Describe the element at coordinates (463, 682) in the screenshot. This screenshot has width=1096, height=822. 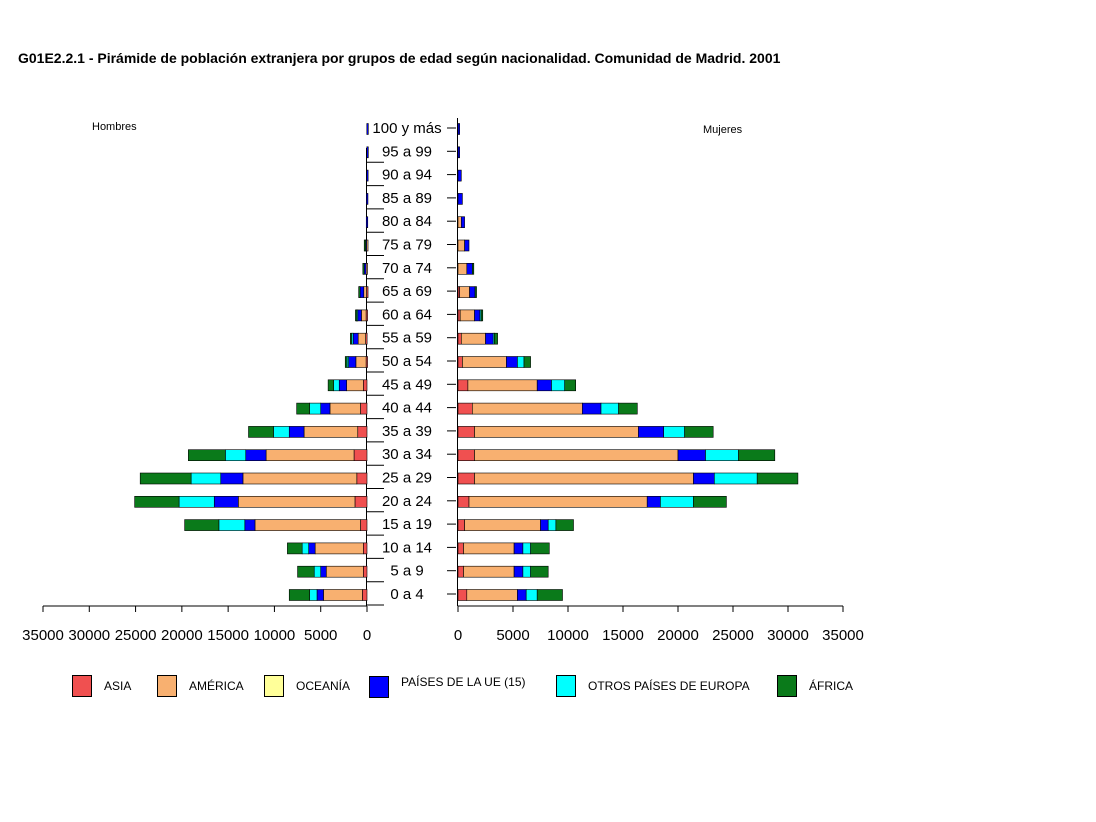
I see `legend-label: PAÍSES DE LA UE (15)` at that location.